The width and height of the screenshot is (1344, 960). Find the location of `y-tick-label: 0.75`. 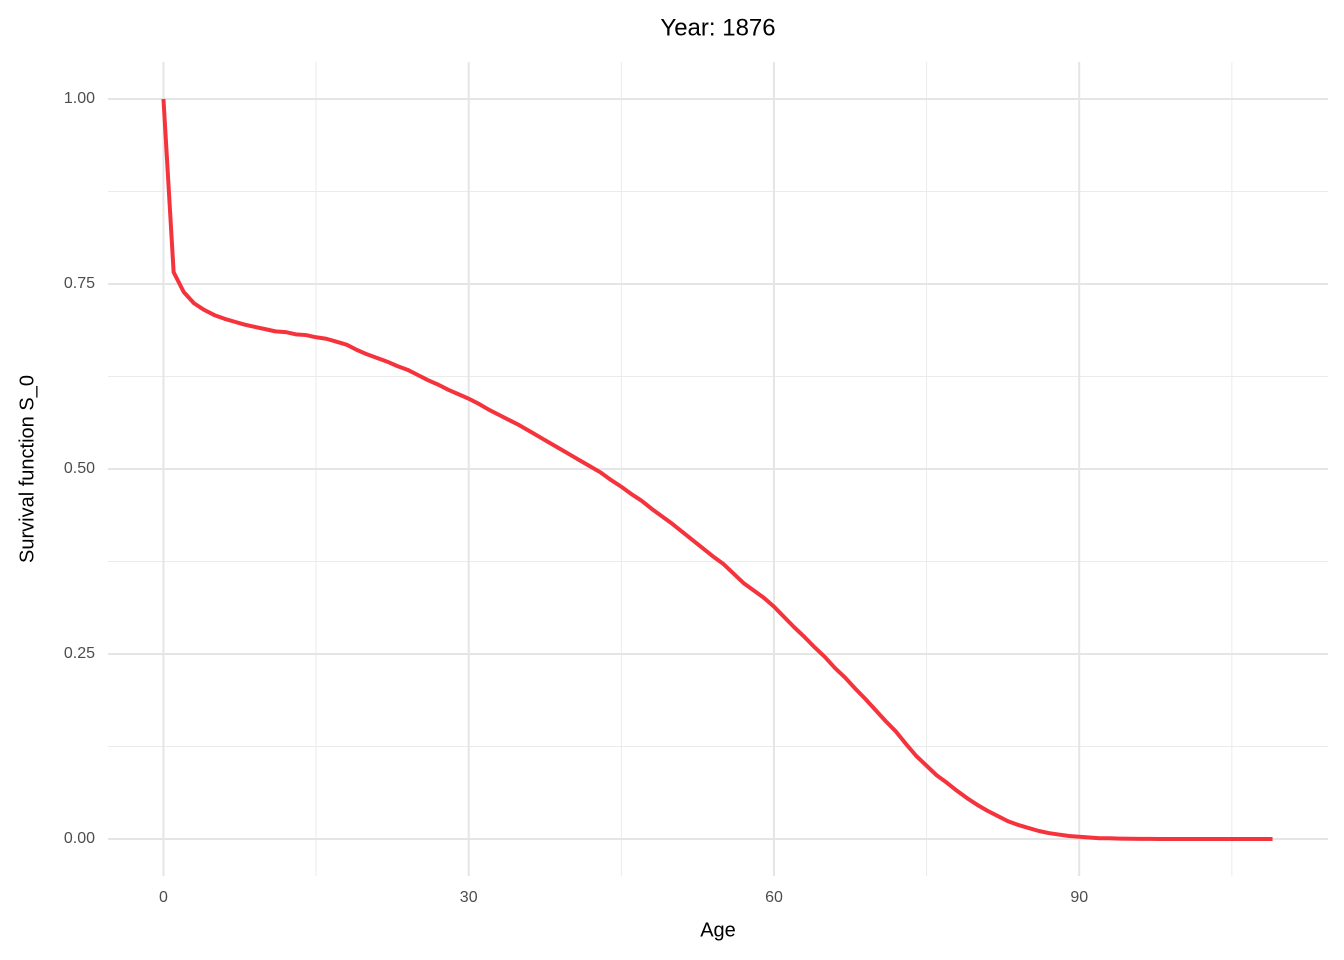

y-tick-label: 0.75 is located at coordinates (79, 283).